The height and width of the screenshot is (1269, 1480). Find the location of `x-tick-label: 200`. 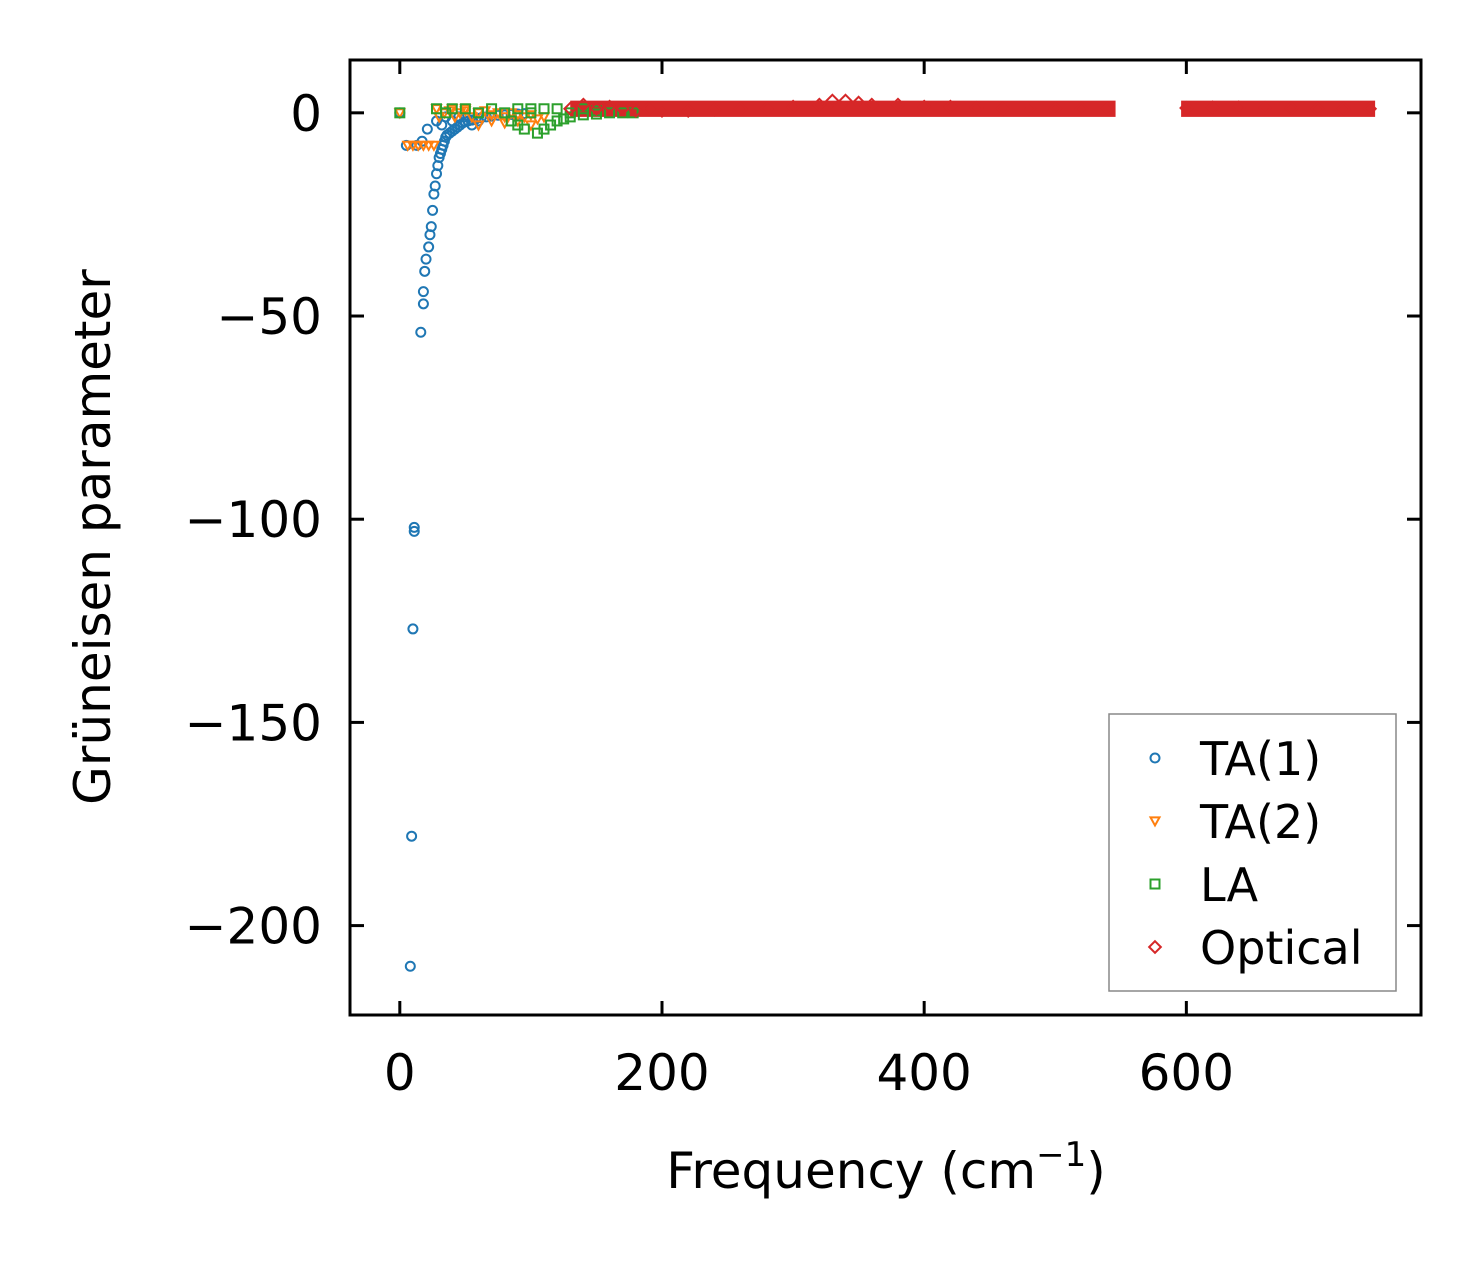

x-tick-label: 200 is located at coordinates (661, 1073).